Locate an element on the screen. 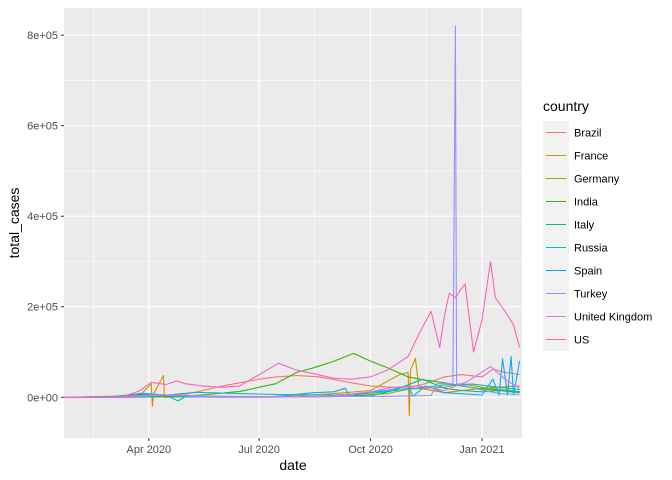 This screenshot has height=480, width=672. x-axis: Apr 2020 Jul 2020 Oct 2020 Jan 2021 is located at coordinates (315, 447).